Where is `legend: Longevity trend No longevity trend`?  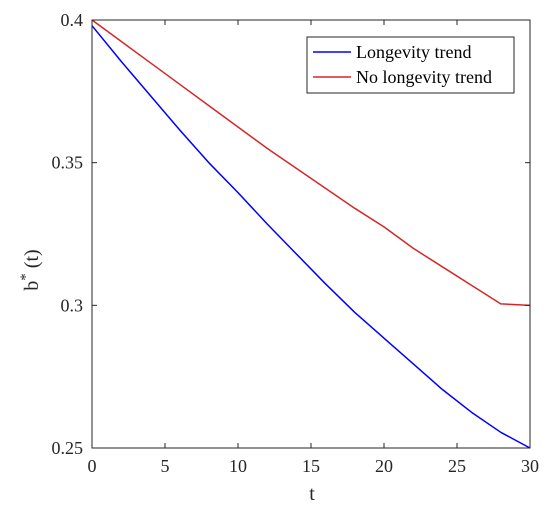 legend: Longevity trend No longevity trend is located at coordinates (410, 65).